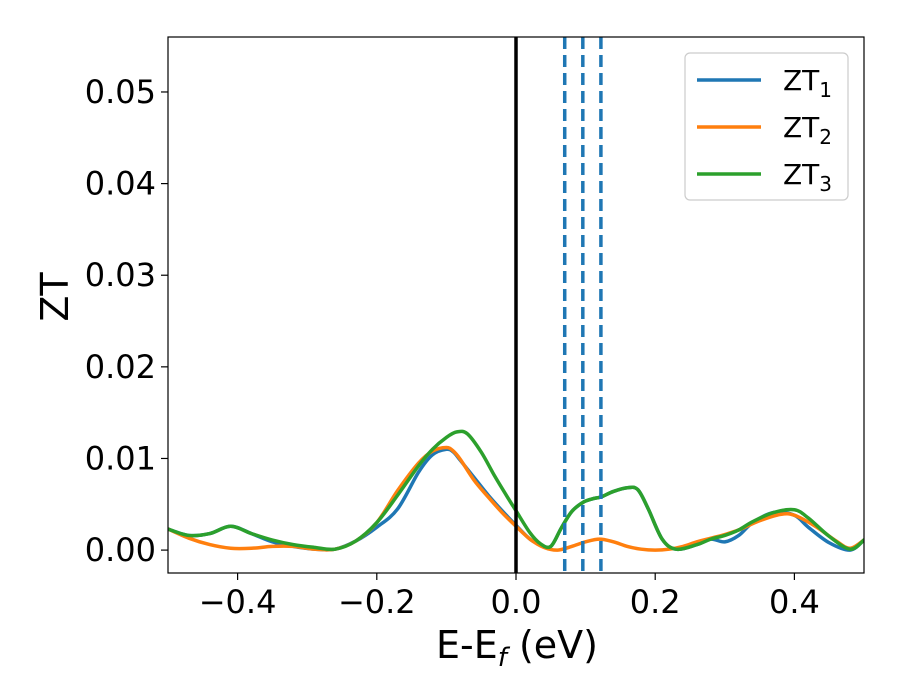  What do you see at coordinates (552, 645) in the screenshot?
I see `x-axis-label-unit: (eV)` at bounding box center [552, 645].